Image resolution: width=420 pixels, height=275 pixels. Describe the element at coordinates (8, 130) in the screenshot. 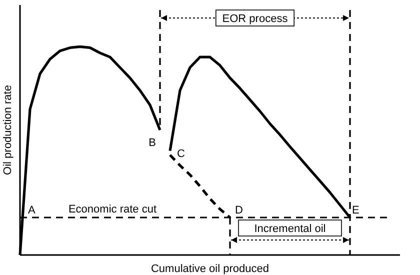

I see `y-axis-title: Oil production rate` at that location.